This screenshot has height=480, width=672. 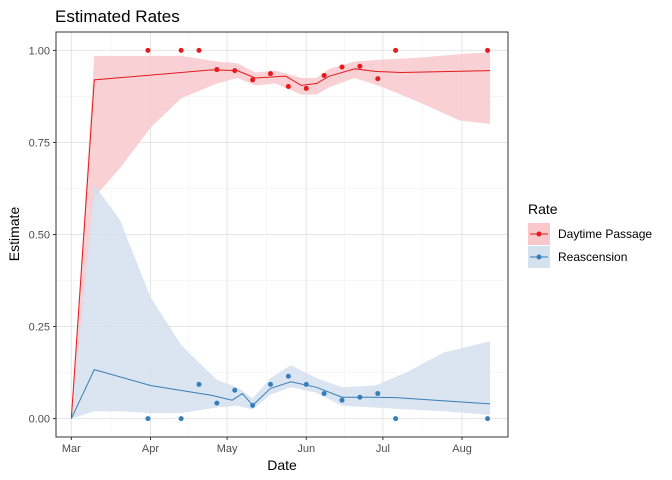 I want to click on legend-item-daytime-passage: Daytime Passage, so click(x=590, y=234).